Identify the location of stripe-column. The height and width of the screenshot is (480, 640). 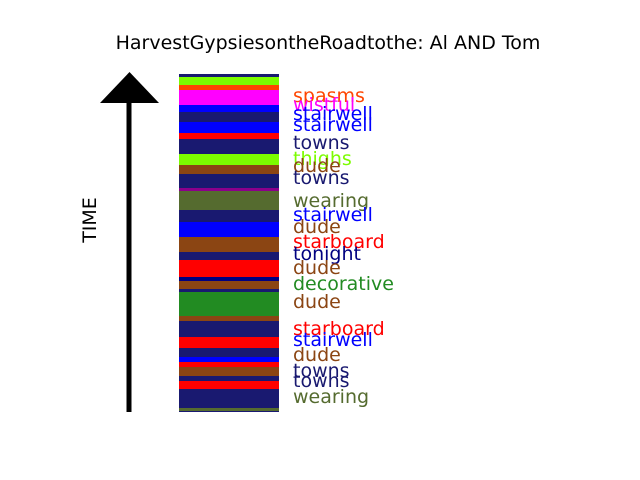
(229, 243).